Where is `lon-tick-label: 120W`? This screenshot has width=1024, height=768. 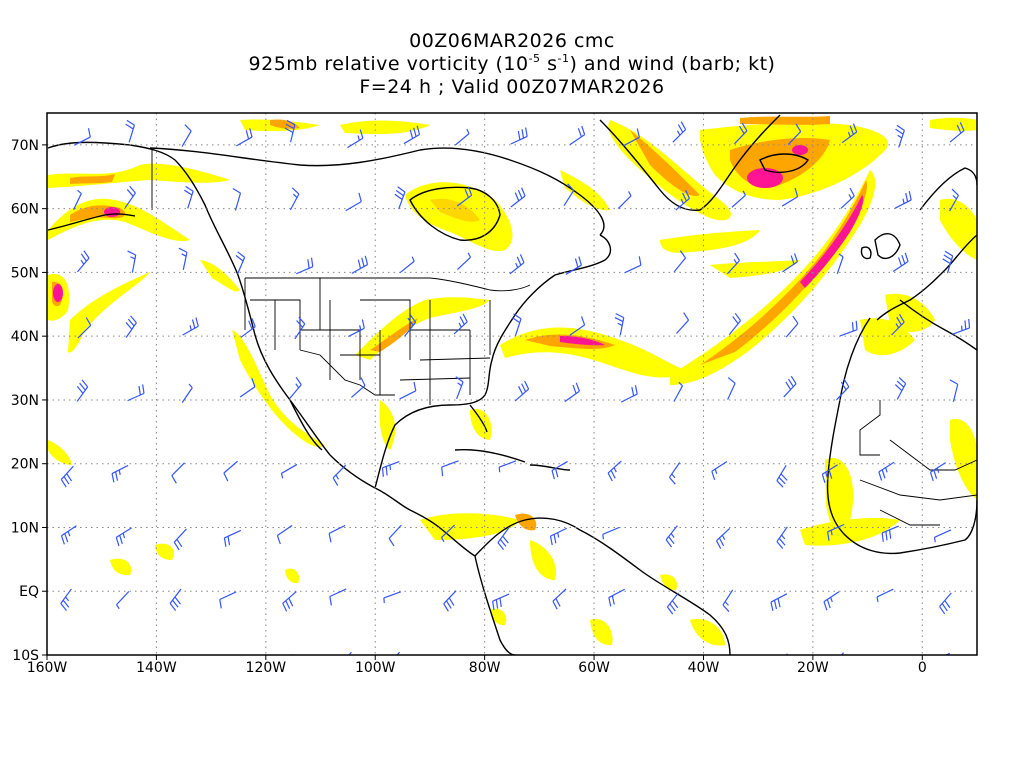
lon-tick-label: 120W is located at coordinates (266, 668).